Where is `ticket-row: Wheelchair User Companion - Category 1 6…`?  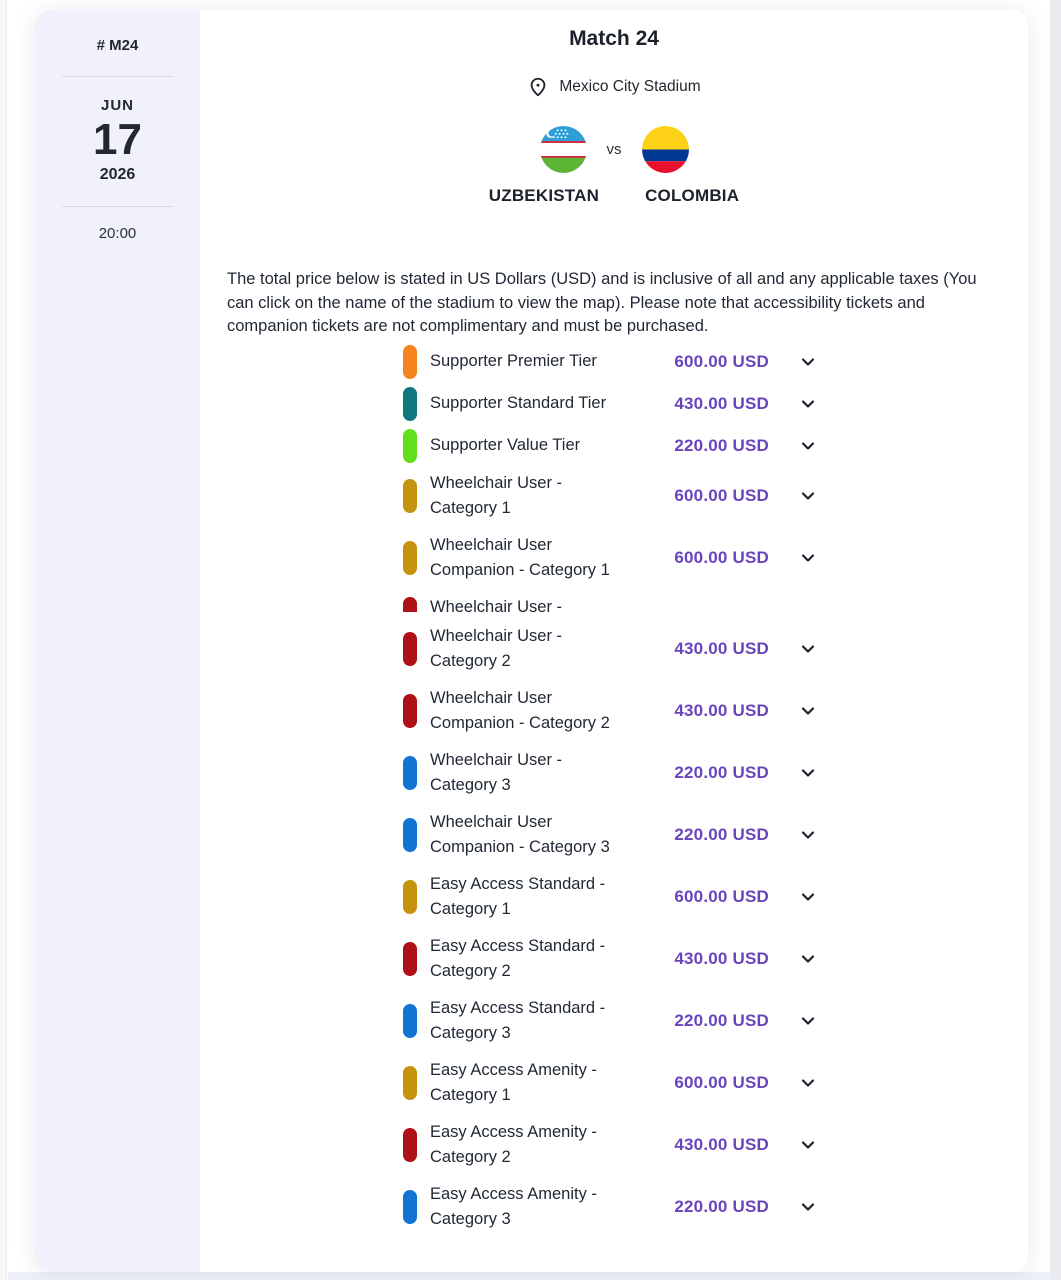 ticket-row: Wheelchair User Companion - Category 1 6… is located at coordinates (610, 558).